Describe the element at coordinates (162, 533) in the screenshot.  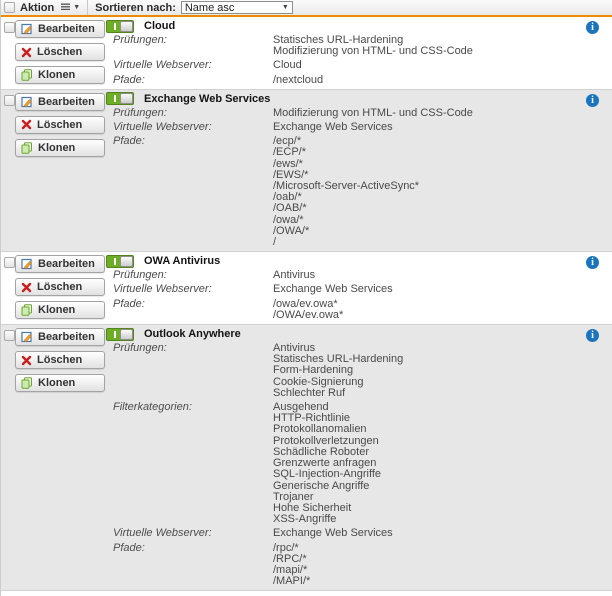
I see `field-label: Virtuelle Webserver:` at that location.